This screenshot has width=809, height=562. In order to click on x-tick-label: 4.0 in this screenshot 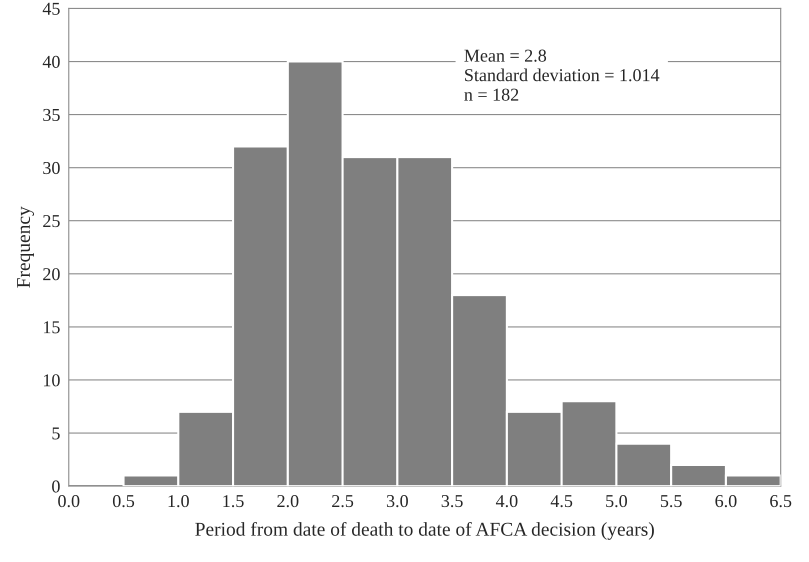, I will do `click(507, 501)`.